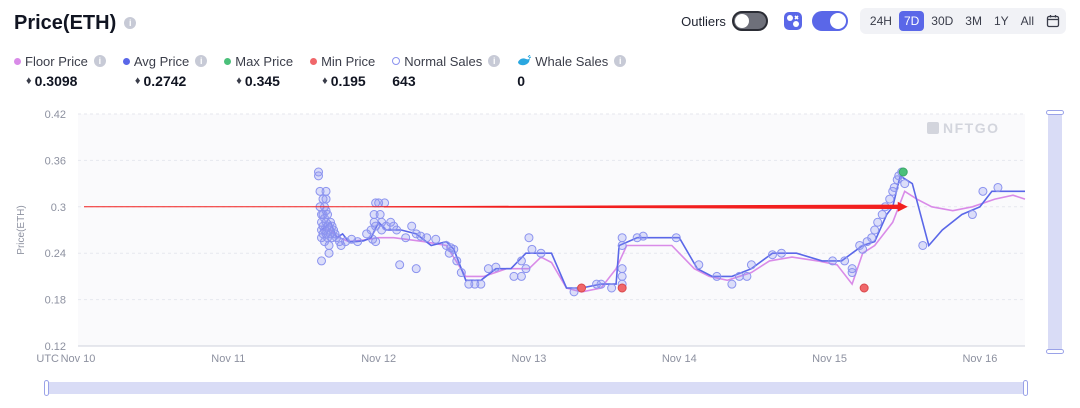 Image resolution: width=1080 pixels, height=408 pixels. Describe the element at coordinates (165, 71) in the screenshot. I see `stat-avg-price: Avg Price i ♦ 0.2742` at that location.